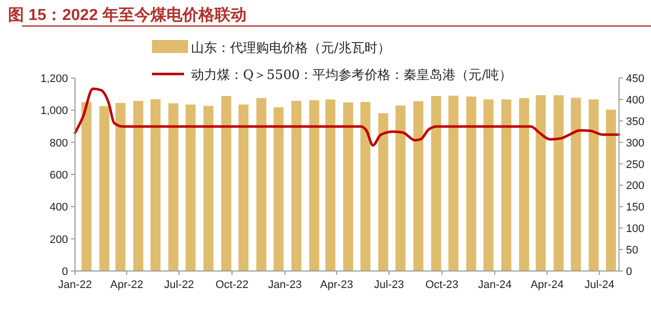 The width and height of the screenshot is (651, 321). Describe the element at coordinates (441, 285) in the screenshot. I see `x-tick-label: Oct-23` at that location.